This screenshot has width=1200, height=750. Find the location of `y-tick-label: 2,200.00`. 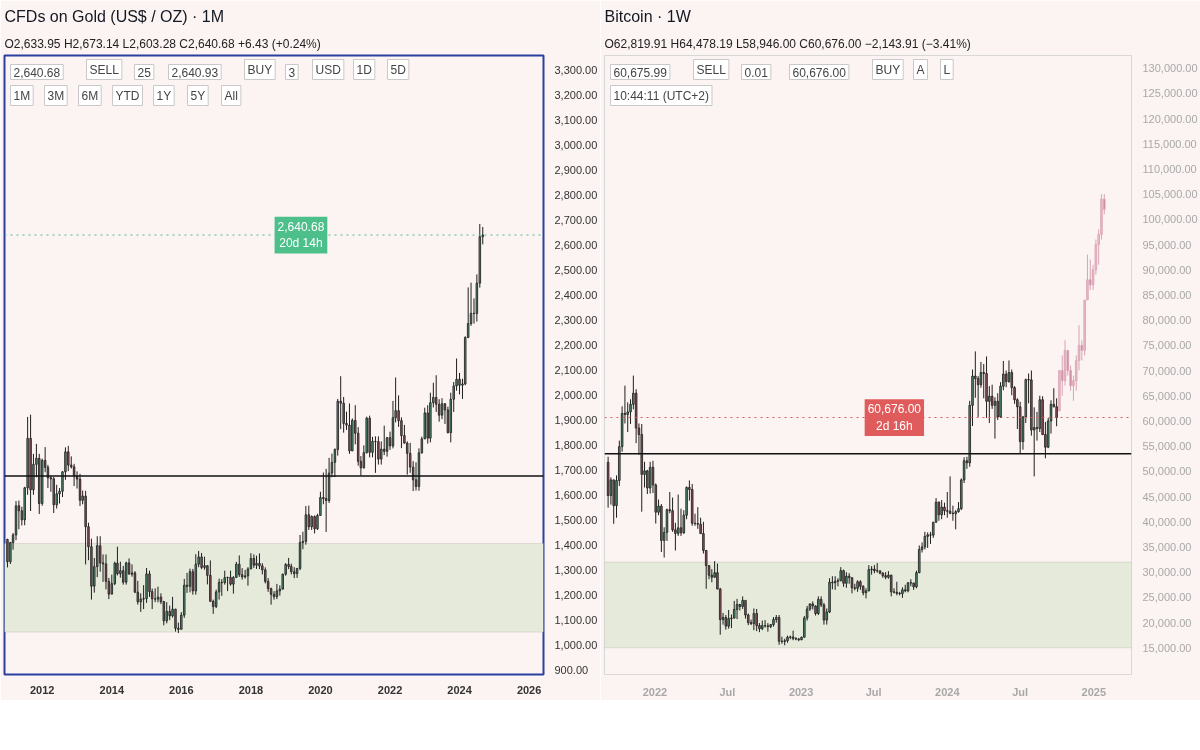

y-tick-label: 2,200.00 is located at coordinates (576, 345).